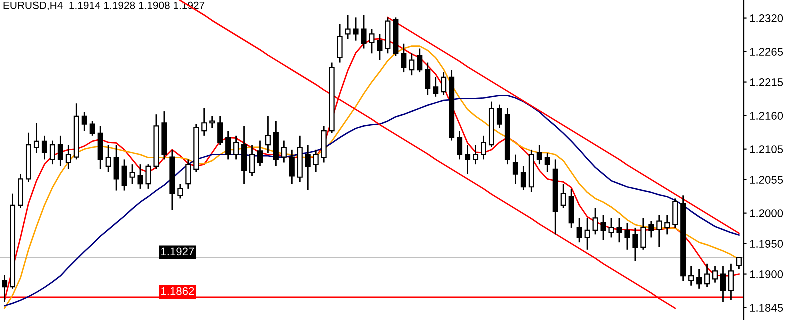 This screenshot has height=320, width=785. I want to click on y-tick-label: 1.2320, so click(767, 18).